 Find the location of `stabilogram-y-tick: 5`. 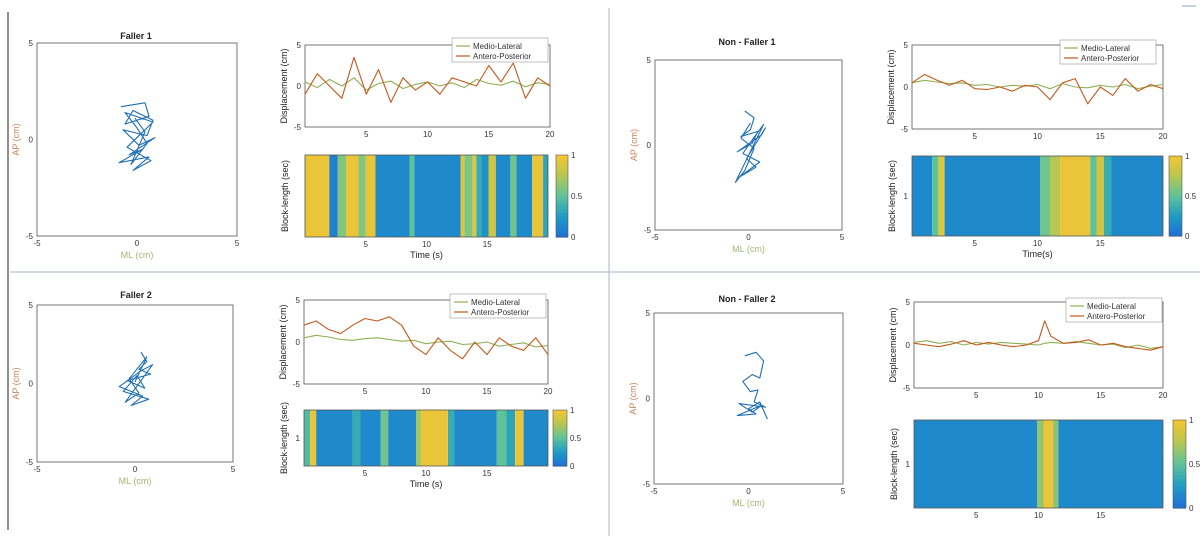

stabilogram-y-tick: 5 is located at coordinates (649, 60).